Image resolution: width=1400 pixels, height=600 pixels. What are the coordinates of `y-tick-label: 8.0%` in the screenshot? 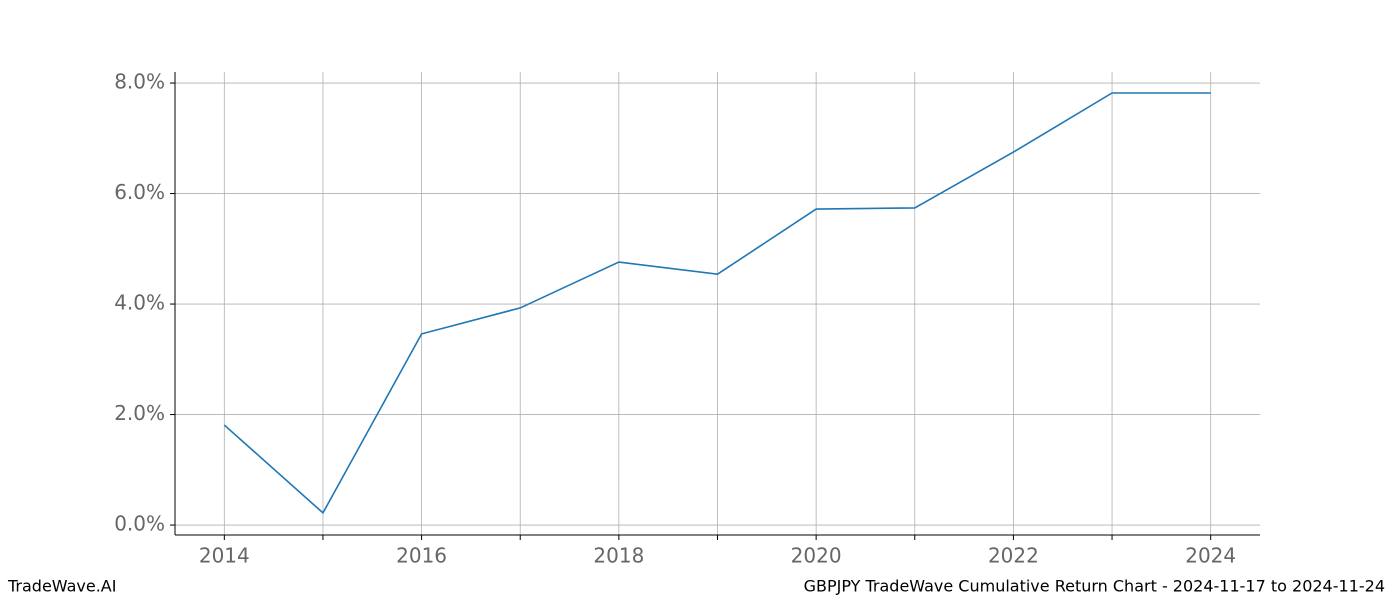 It's located at (139, 82).